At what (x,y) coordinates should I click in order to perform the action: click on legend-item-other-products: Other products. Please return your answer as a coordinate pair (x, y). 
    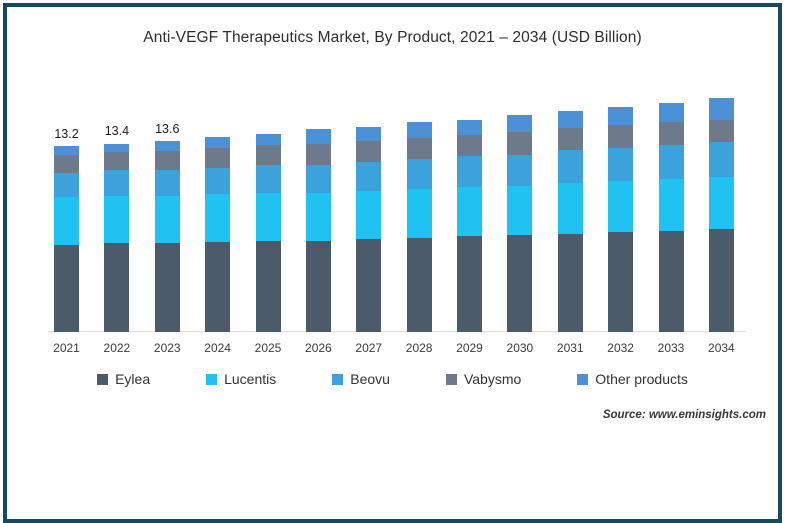
    Looking at the image, I should click on (632, 379).